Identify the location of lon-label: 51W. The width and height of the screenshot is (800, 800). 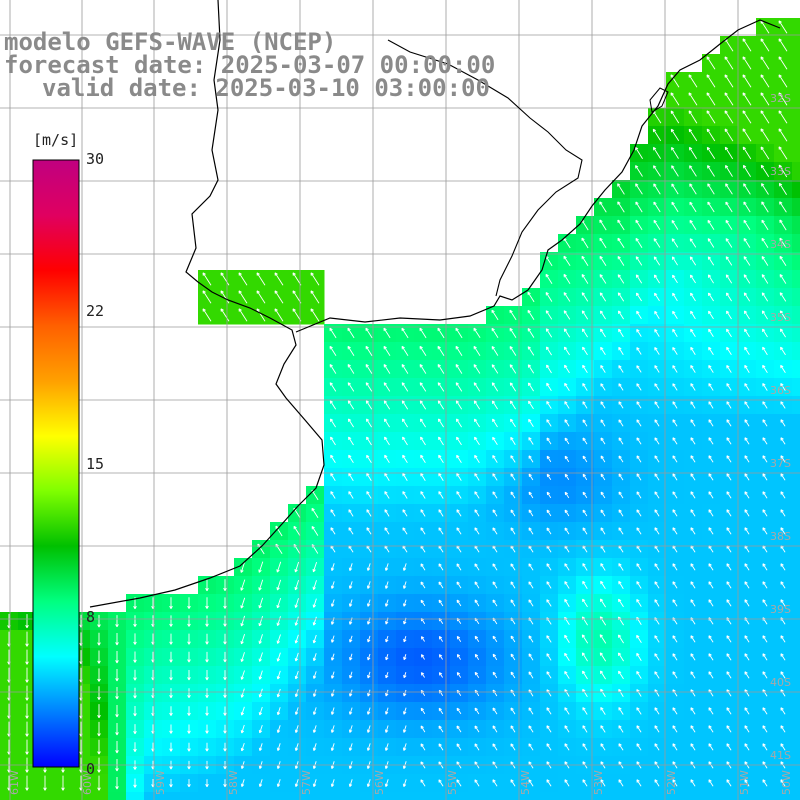
(744, 782).